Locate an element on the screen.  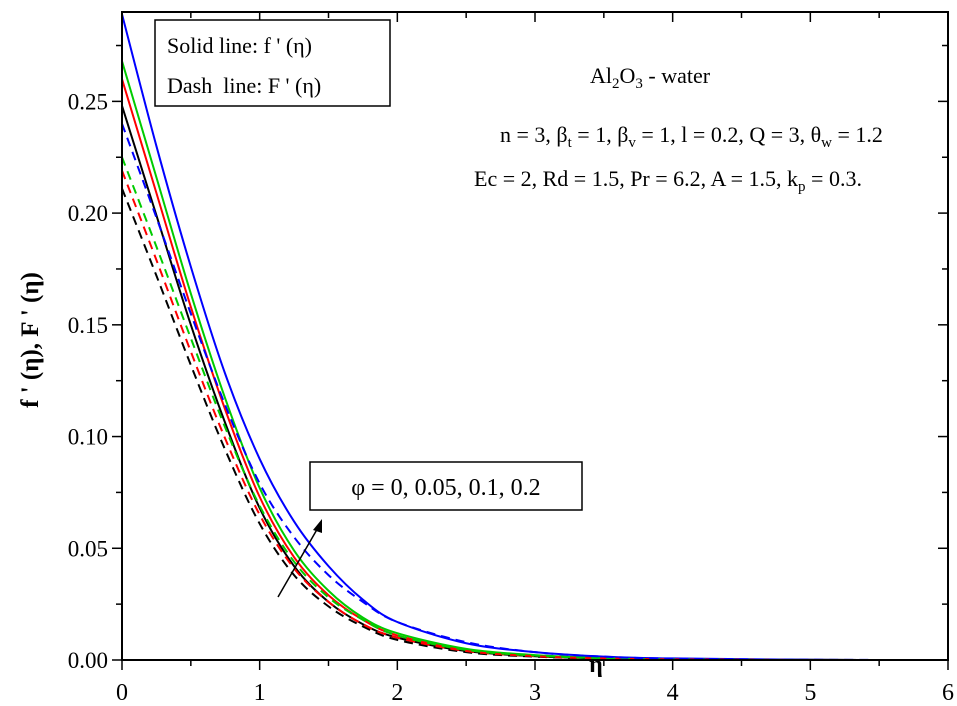
subscript: 3 is located at coordinates (639, 84).